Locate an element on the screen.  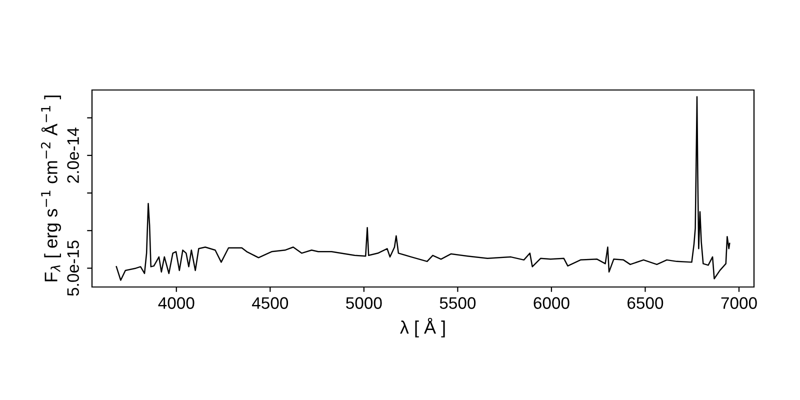
x-tick-label: 4500 is located at coordinates (270, 303).